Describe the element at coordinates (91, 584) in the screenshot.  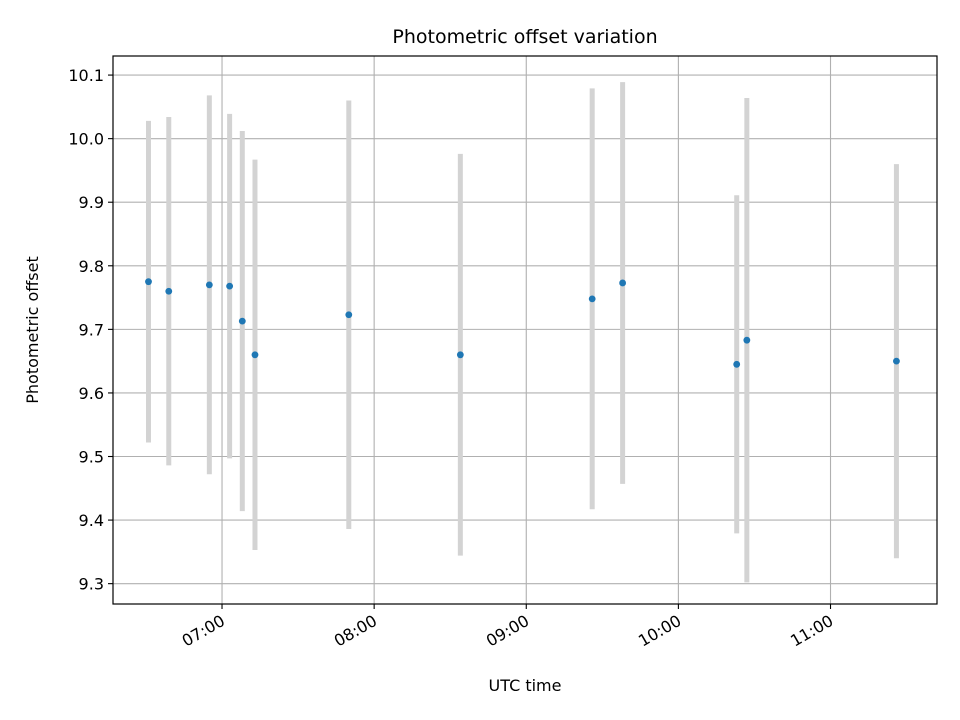
I see `y-tick-label: 9.3` at that location.